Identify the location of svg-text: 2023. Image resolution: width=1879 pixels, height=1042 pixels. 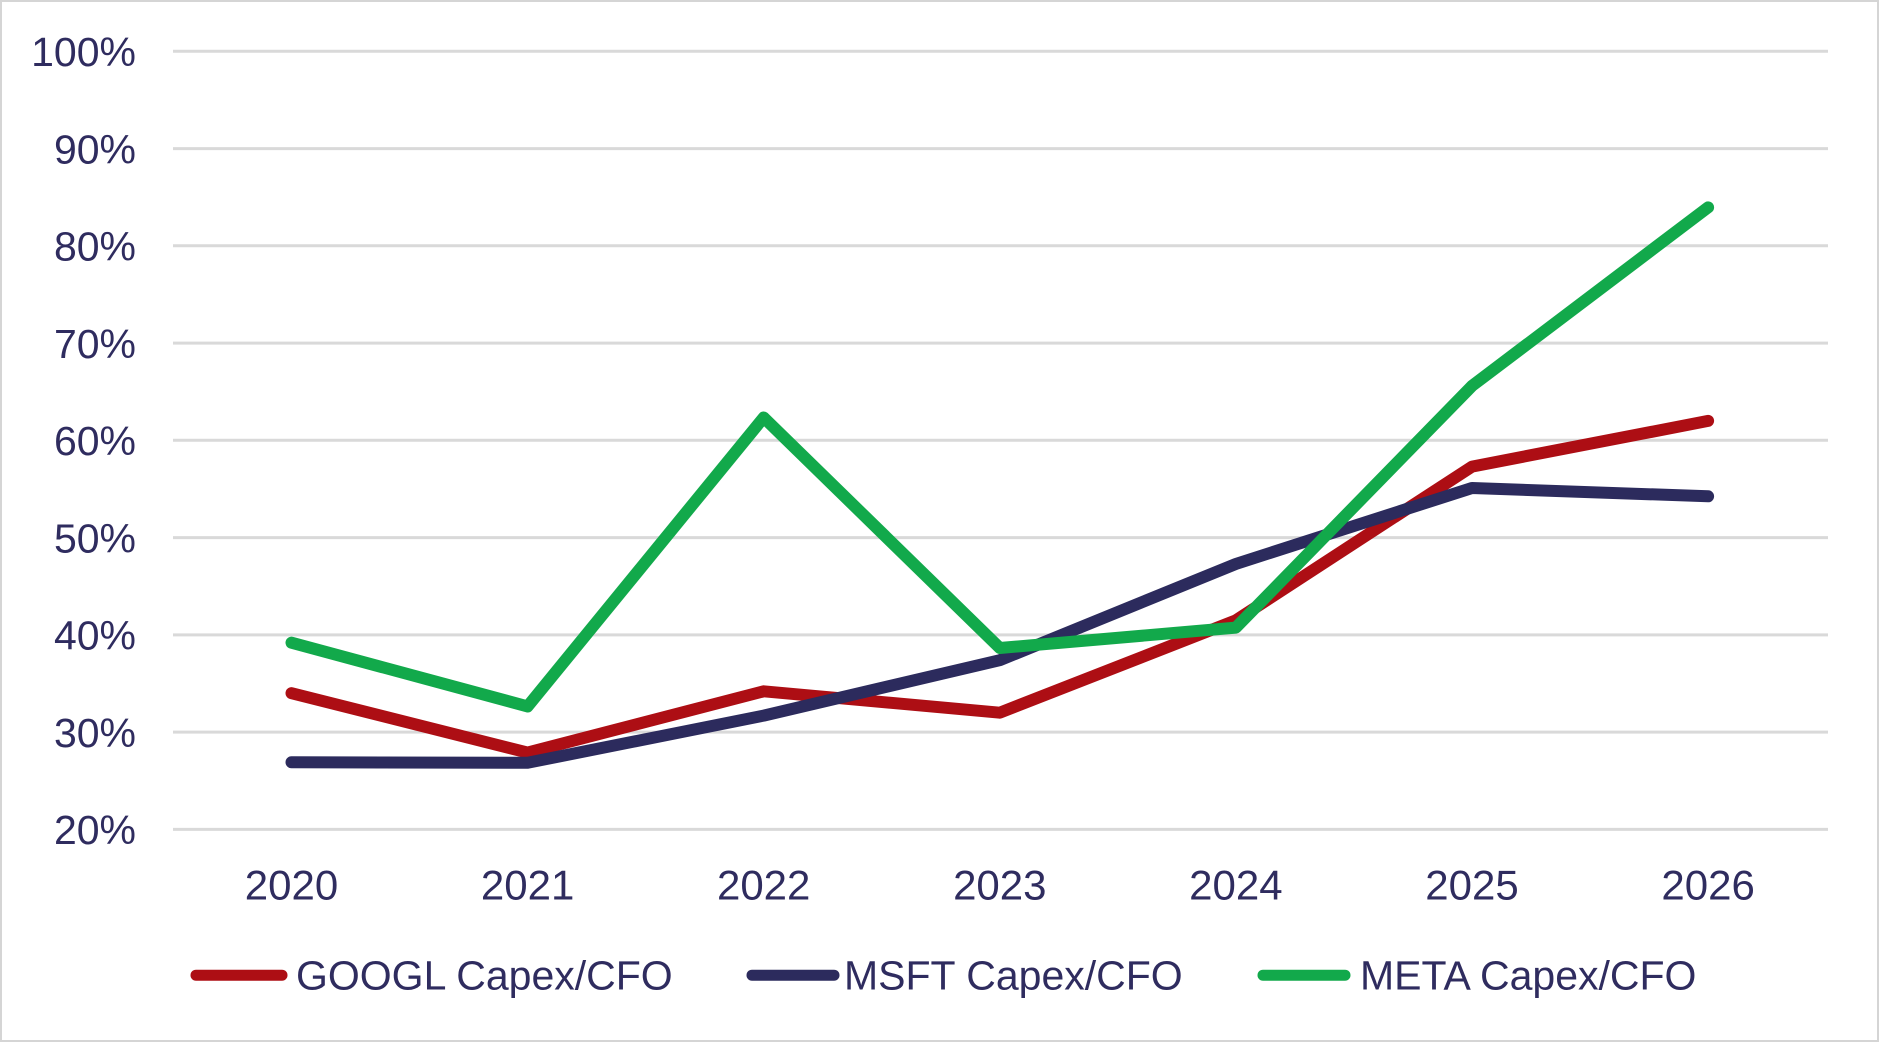
(999, 884).